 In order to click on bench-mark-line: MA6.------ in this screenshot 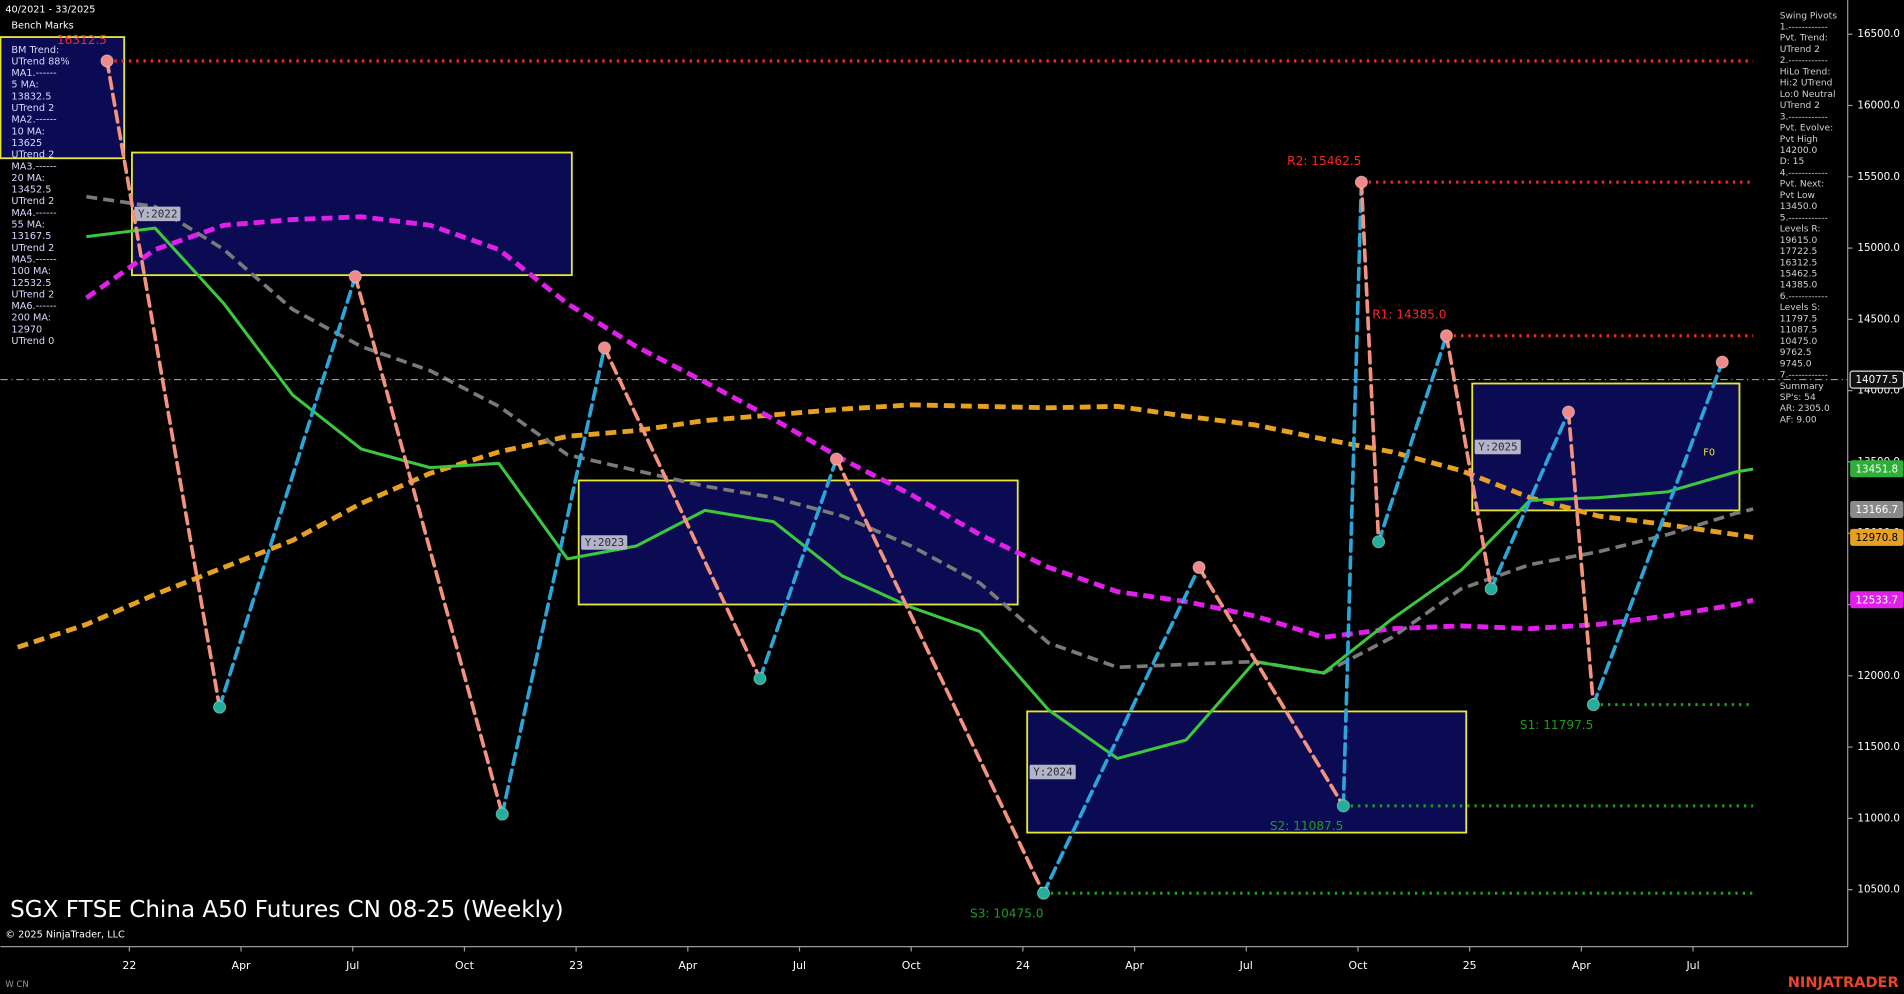, I will do `click(34, 306)`.